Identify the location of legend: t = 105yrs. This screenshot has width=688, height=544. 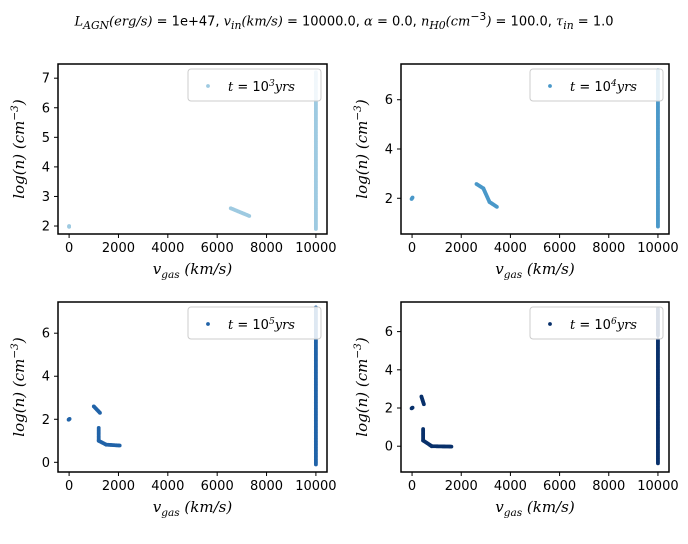
(254, 323).